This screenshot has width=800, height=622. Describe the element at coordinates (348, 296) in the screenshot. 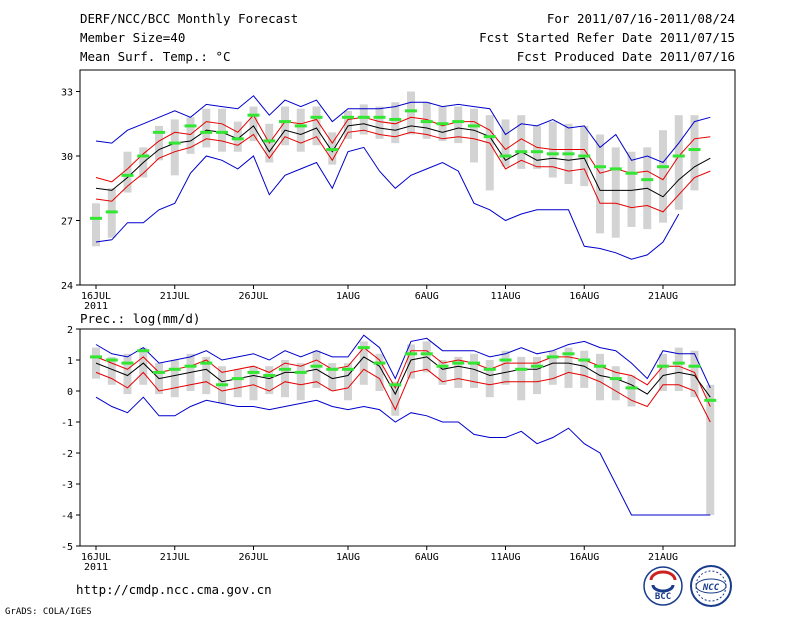

I see `x-tick-label: 1AUG` at that location.